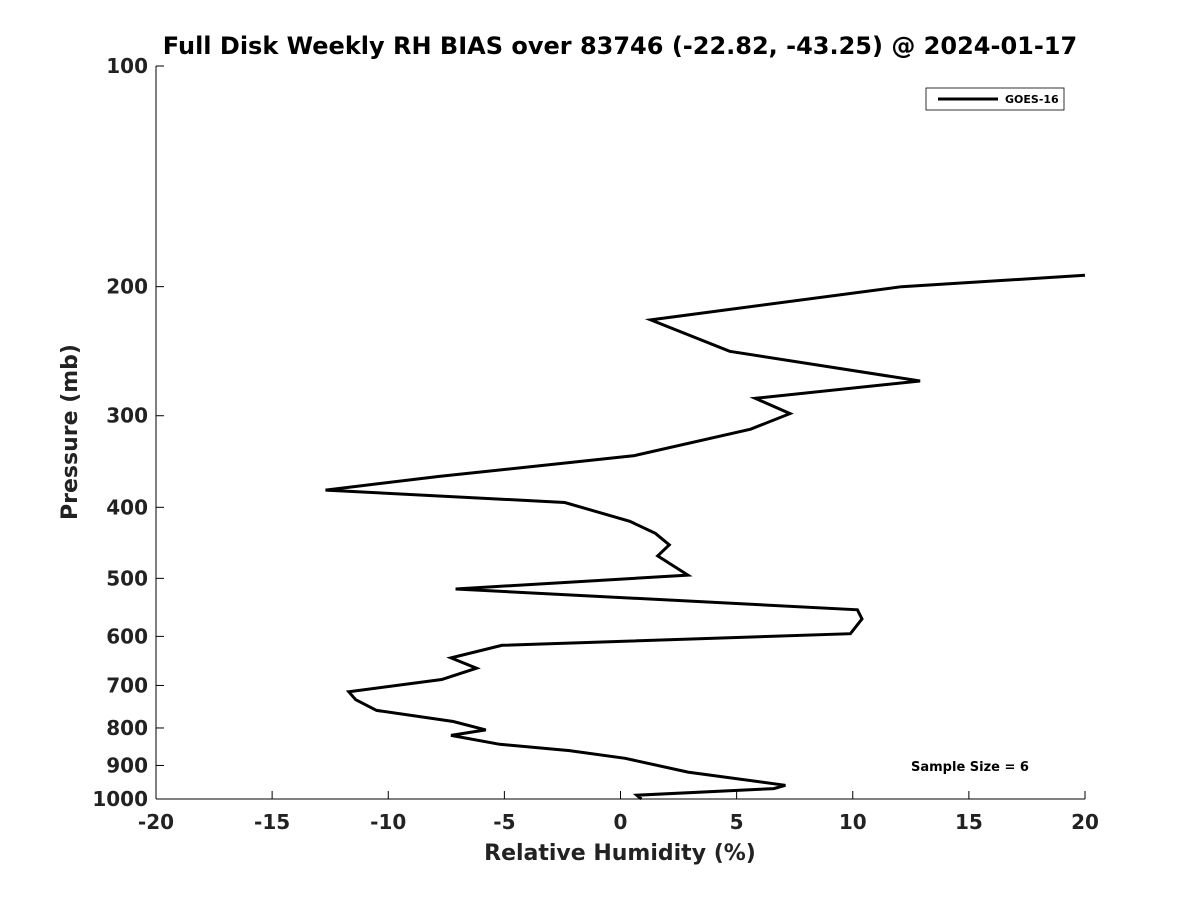  I want to click on y-tick-label: 700, so click(127, 685).